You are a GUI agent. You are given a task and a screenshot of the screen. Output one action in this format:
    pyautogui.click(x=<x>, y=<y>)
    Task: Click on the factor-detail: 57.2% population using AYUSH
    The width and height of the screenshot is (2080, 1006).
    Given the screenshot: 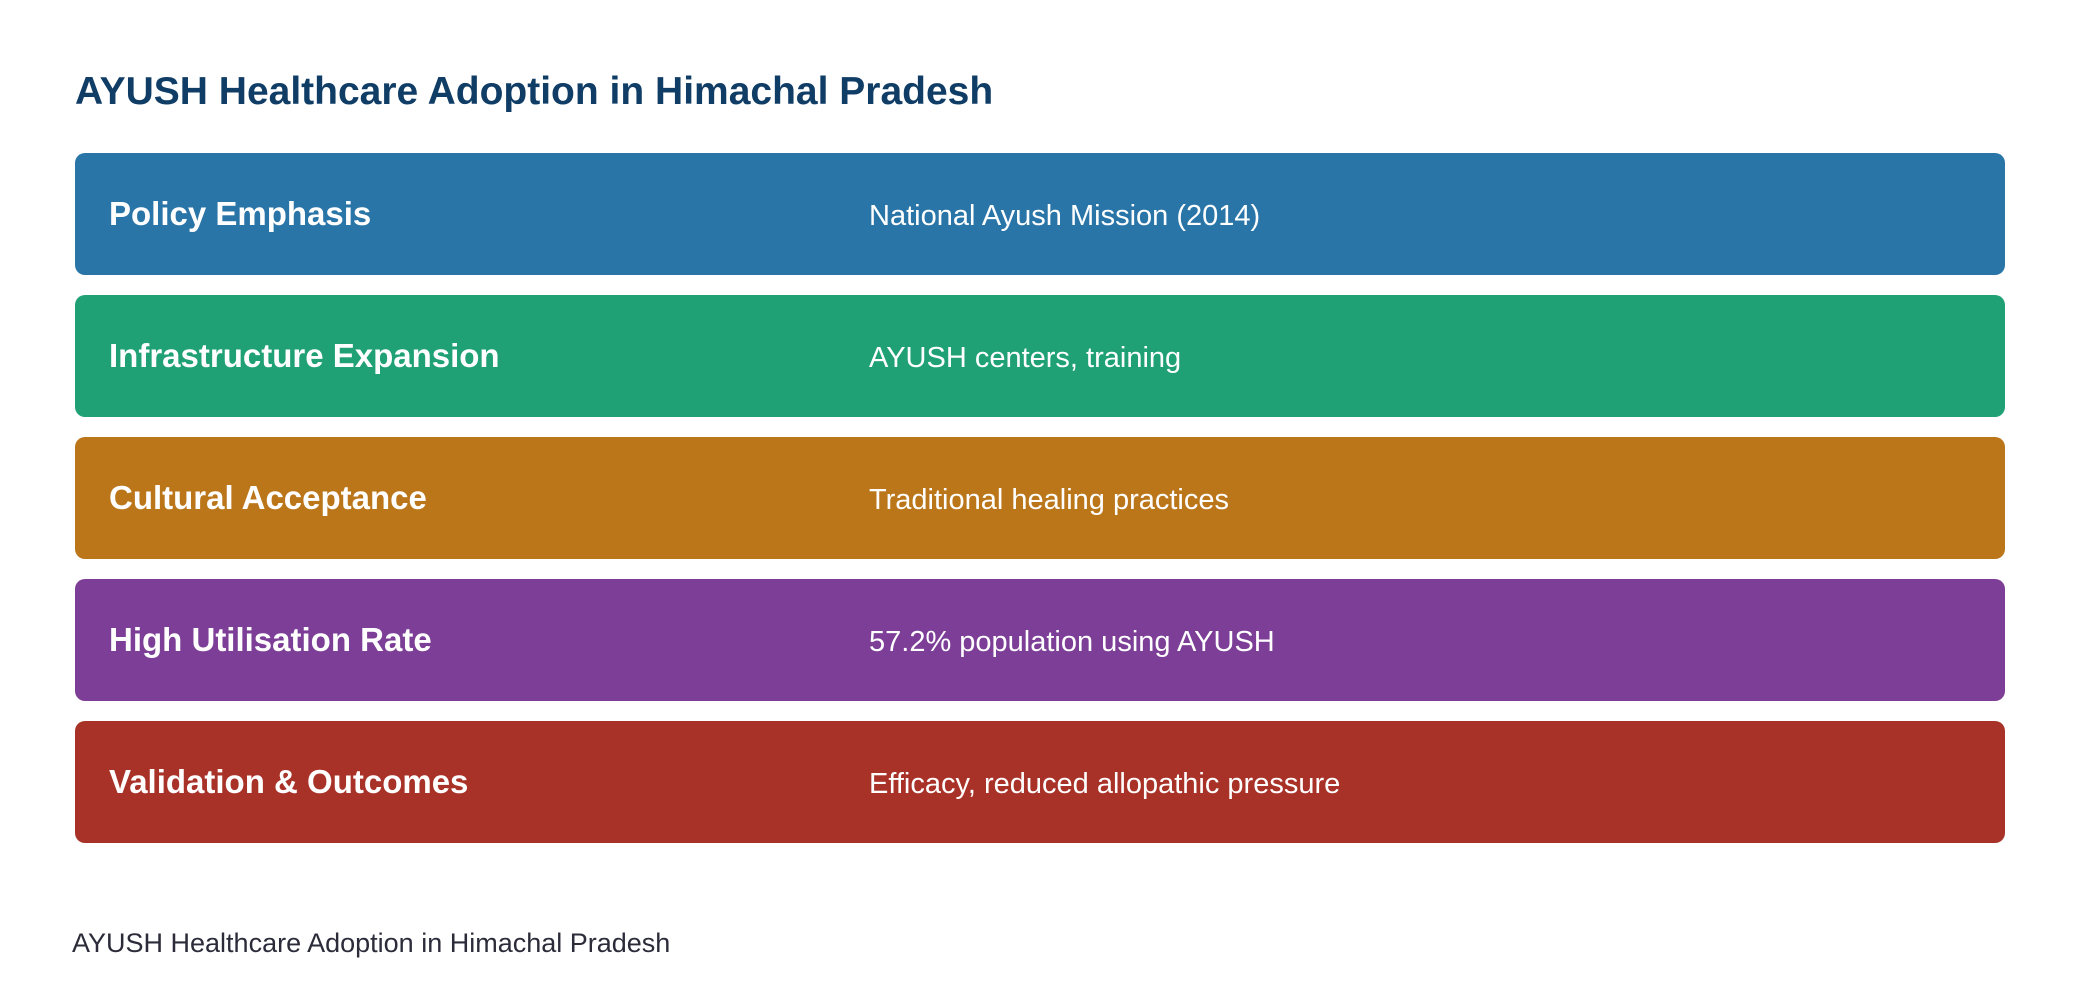 What is the action you would take?
    pyautogui.click(x=1072, y=642)
    